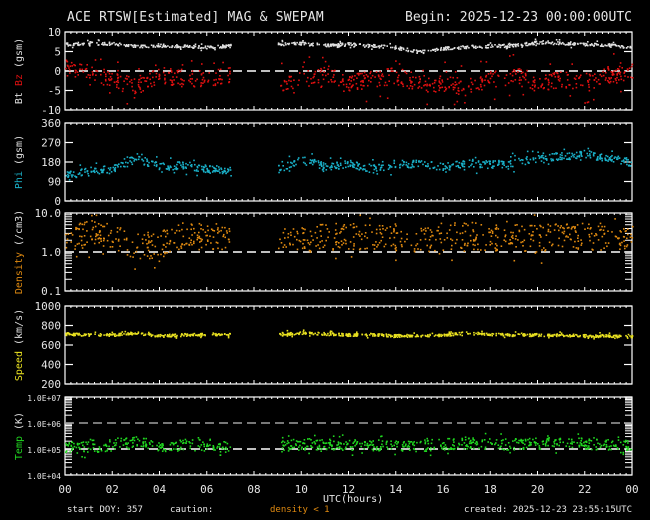 The width and height of the screenshot is (650, 520). What do you see at coordinates (51, 345) in the screenshot?
I see `y-tick-label: 600` at bounding box center [51, 345].